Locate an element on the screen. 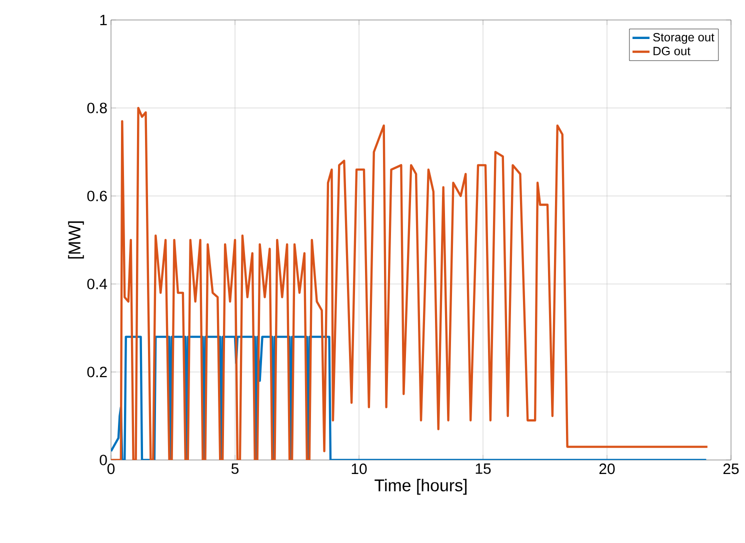  y-tick-label: 1 is located at coordinates (103, 20).